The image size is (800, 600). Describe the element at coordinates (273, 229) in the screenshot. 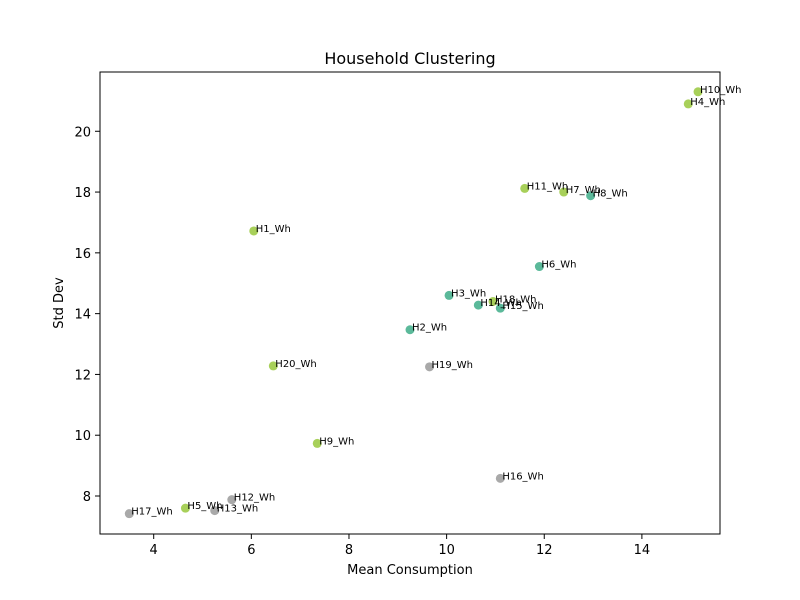

I see `data-point-label: H1_Wh` at that location.